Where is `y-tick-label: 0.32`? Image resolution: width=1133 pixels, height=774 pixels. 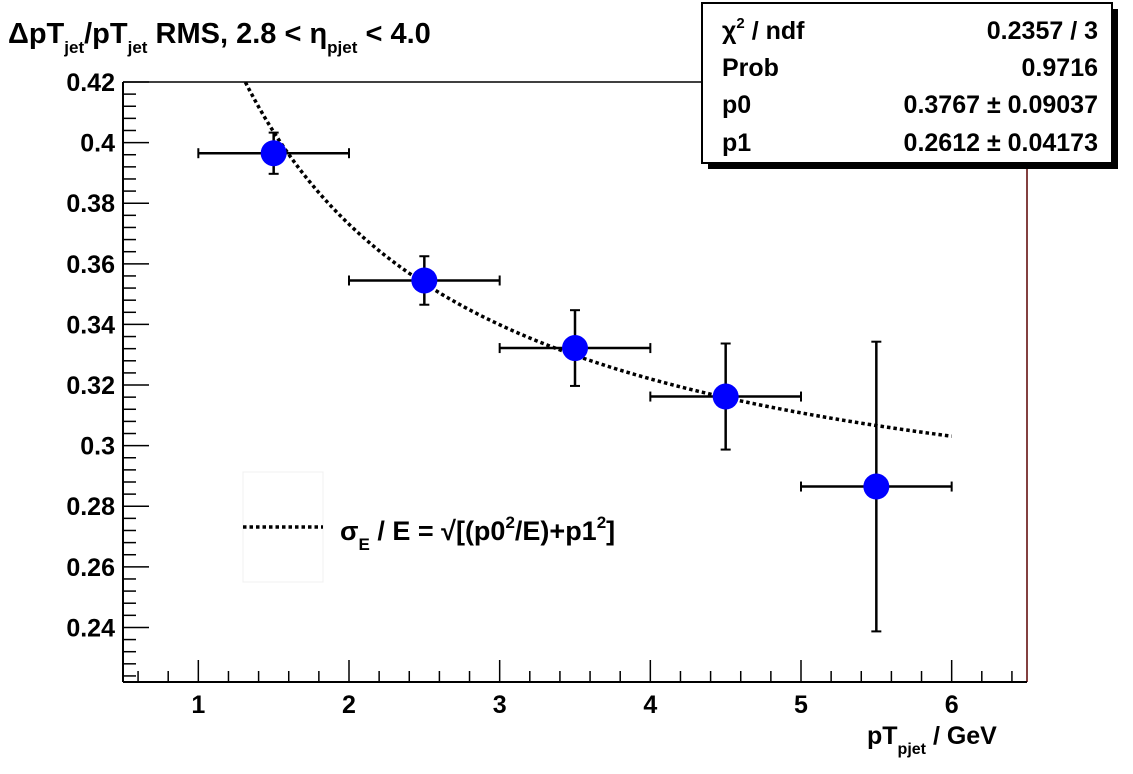 y-tick-label: 0.32 is located at coordinates (90, 386).